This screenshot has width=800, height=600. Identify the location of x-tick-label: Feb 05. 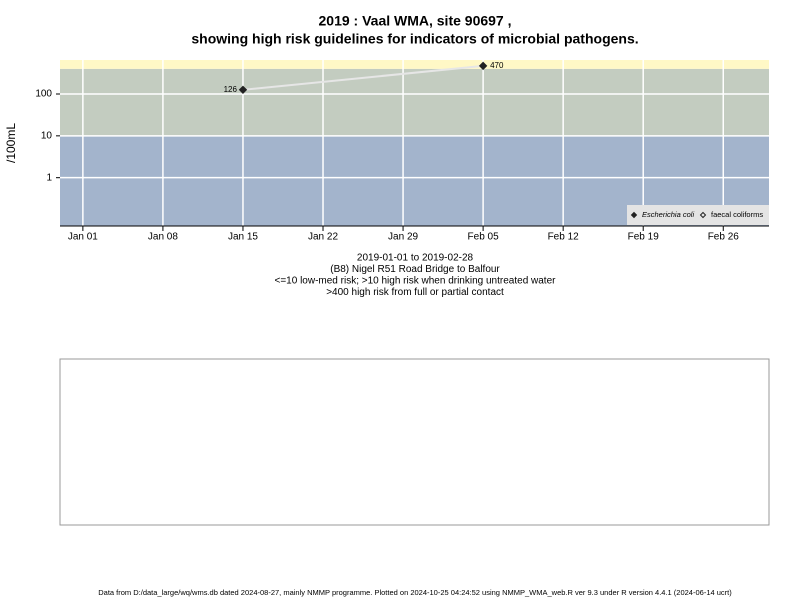
(484, 237).